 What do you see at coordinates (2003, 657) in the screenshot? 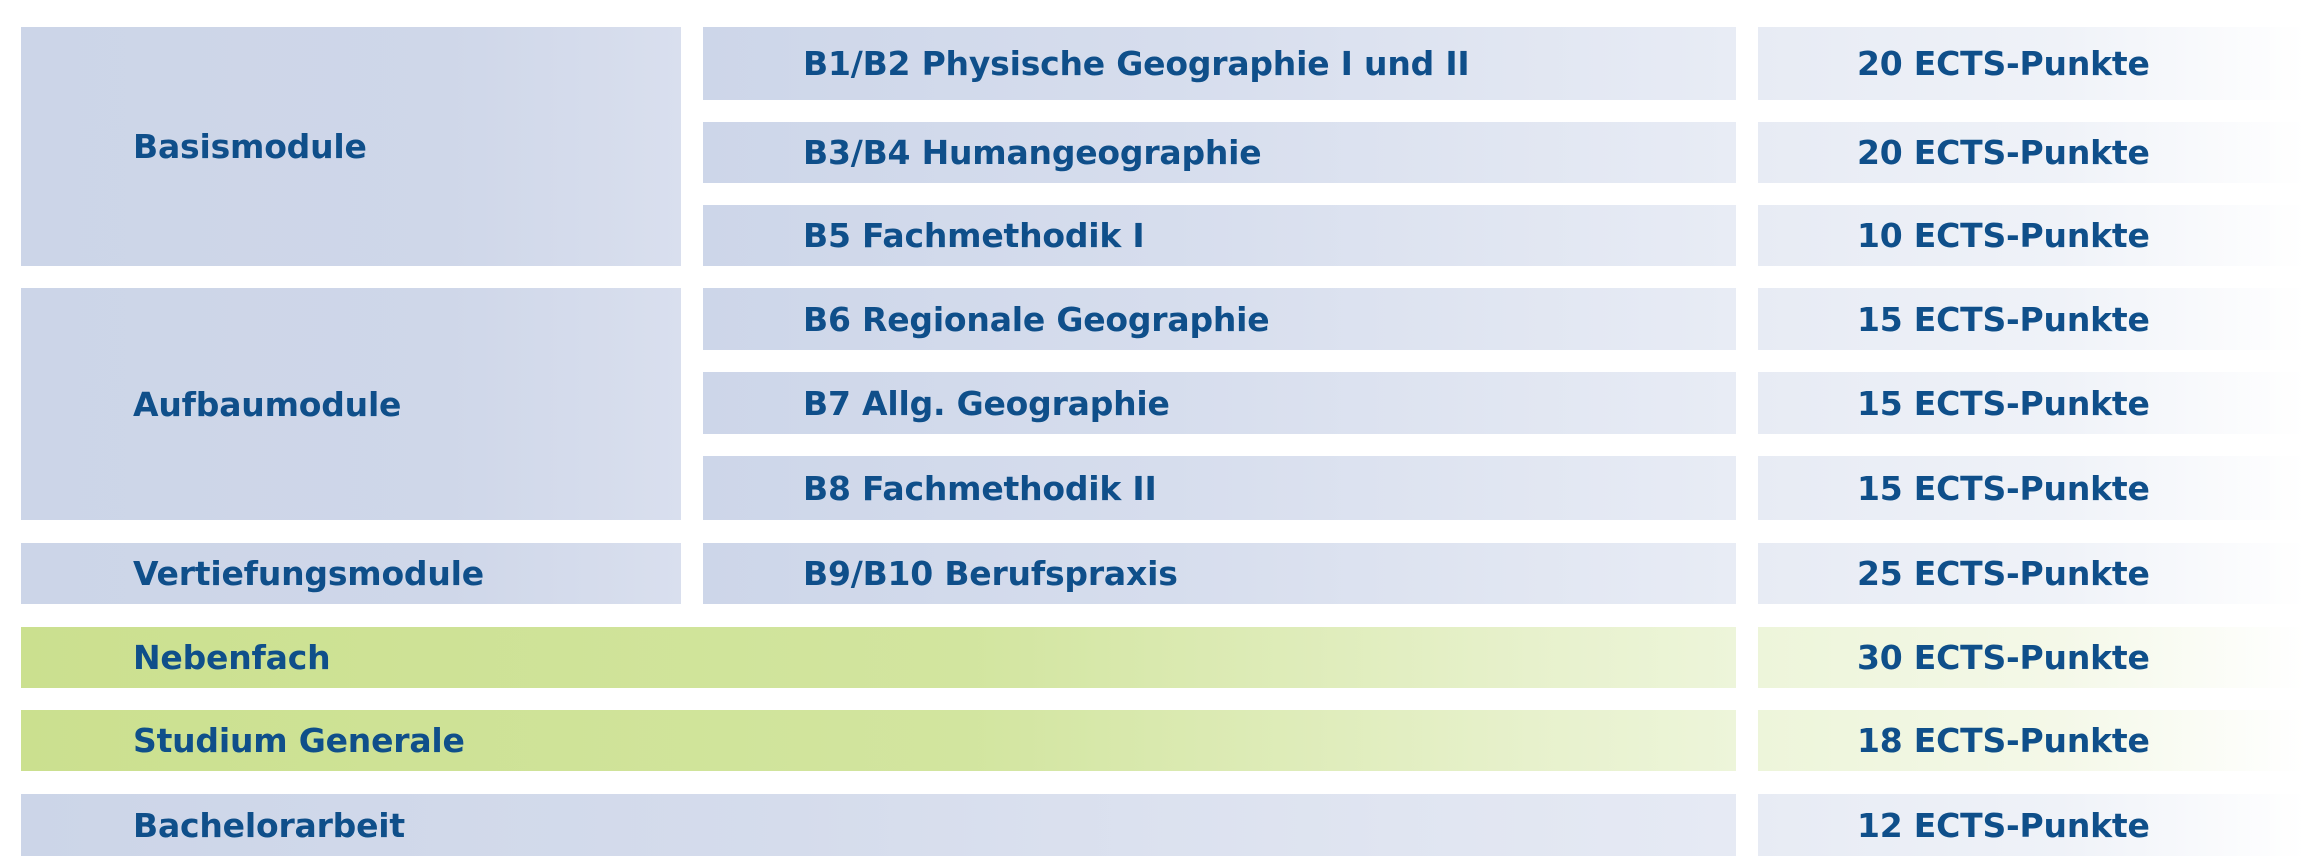
I see `ects-label: 30 ECTS-Punkte` at bounding box center [2003, 657].